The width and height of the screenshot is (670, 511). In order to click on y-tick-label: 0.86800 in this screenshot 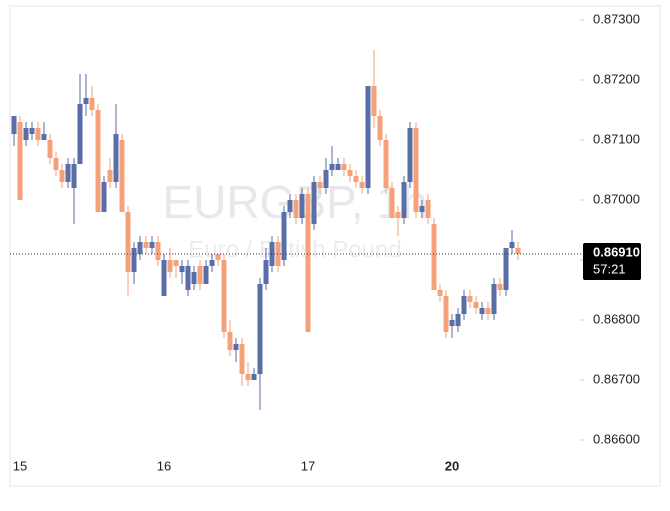, I will do `click(616, 318)`.